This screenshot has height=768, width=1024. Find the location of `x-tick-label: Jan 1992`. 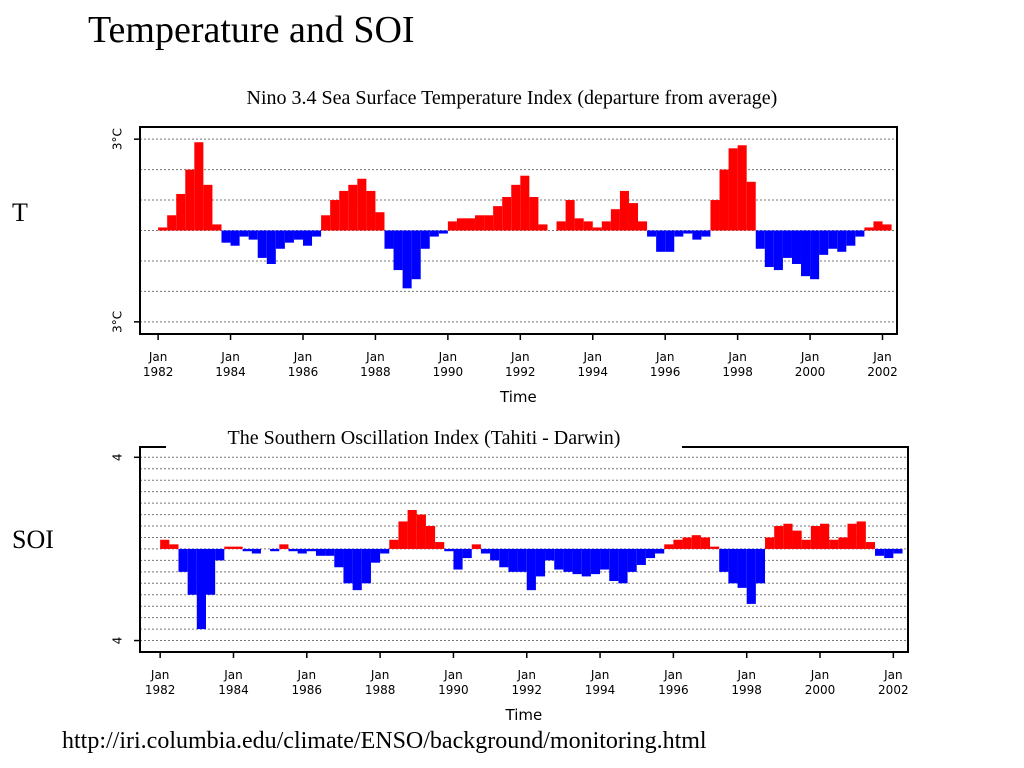

x-tick-label: Jan 1992 is located at coordinates (520, 364).